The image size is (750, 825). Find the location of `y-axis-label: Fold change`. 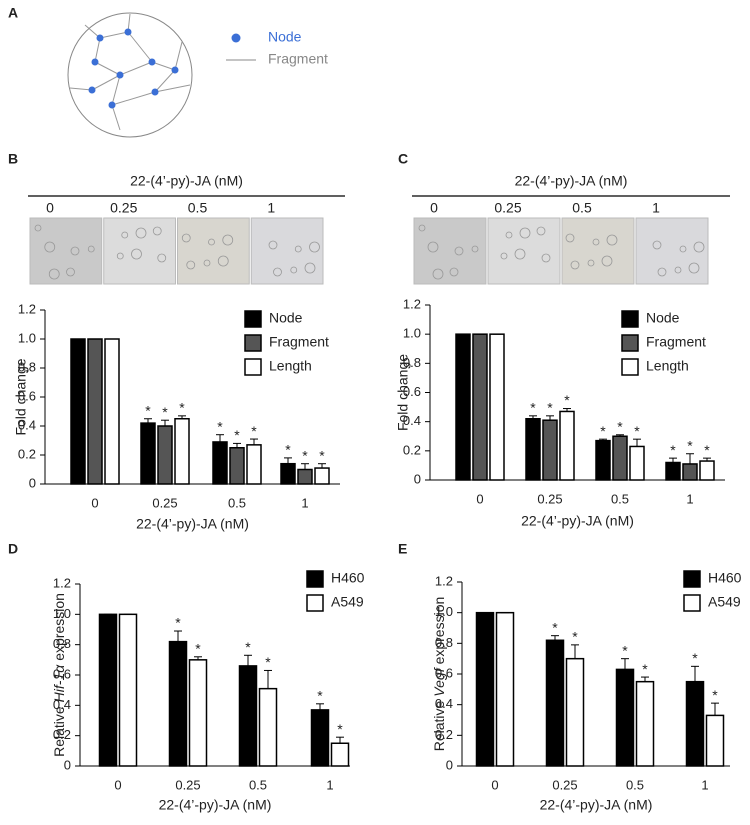

y-axis-label: Fold change is located at coordinates (21, 396).